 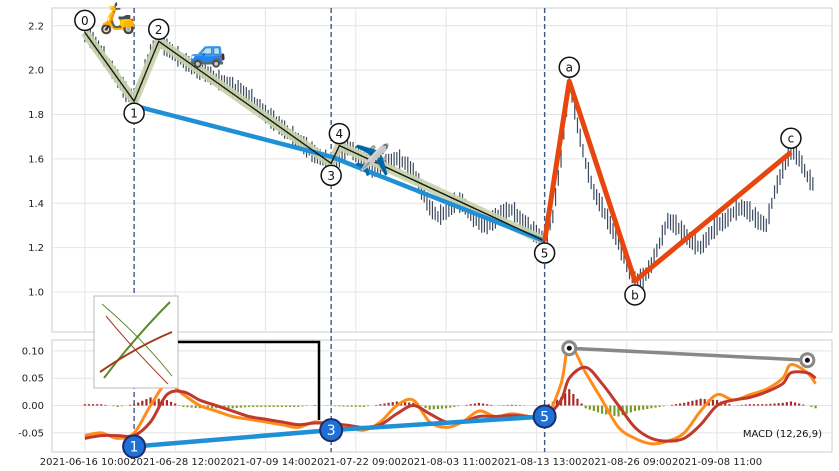 I want to click on price-y-tick-label: 1.2, so click(x=36, y=248).